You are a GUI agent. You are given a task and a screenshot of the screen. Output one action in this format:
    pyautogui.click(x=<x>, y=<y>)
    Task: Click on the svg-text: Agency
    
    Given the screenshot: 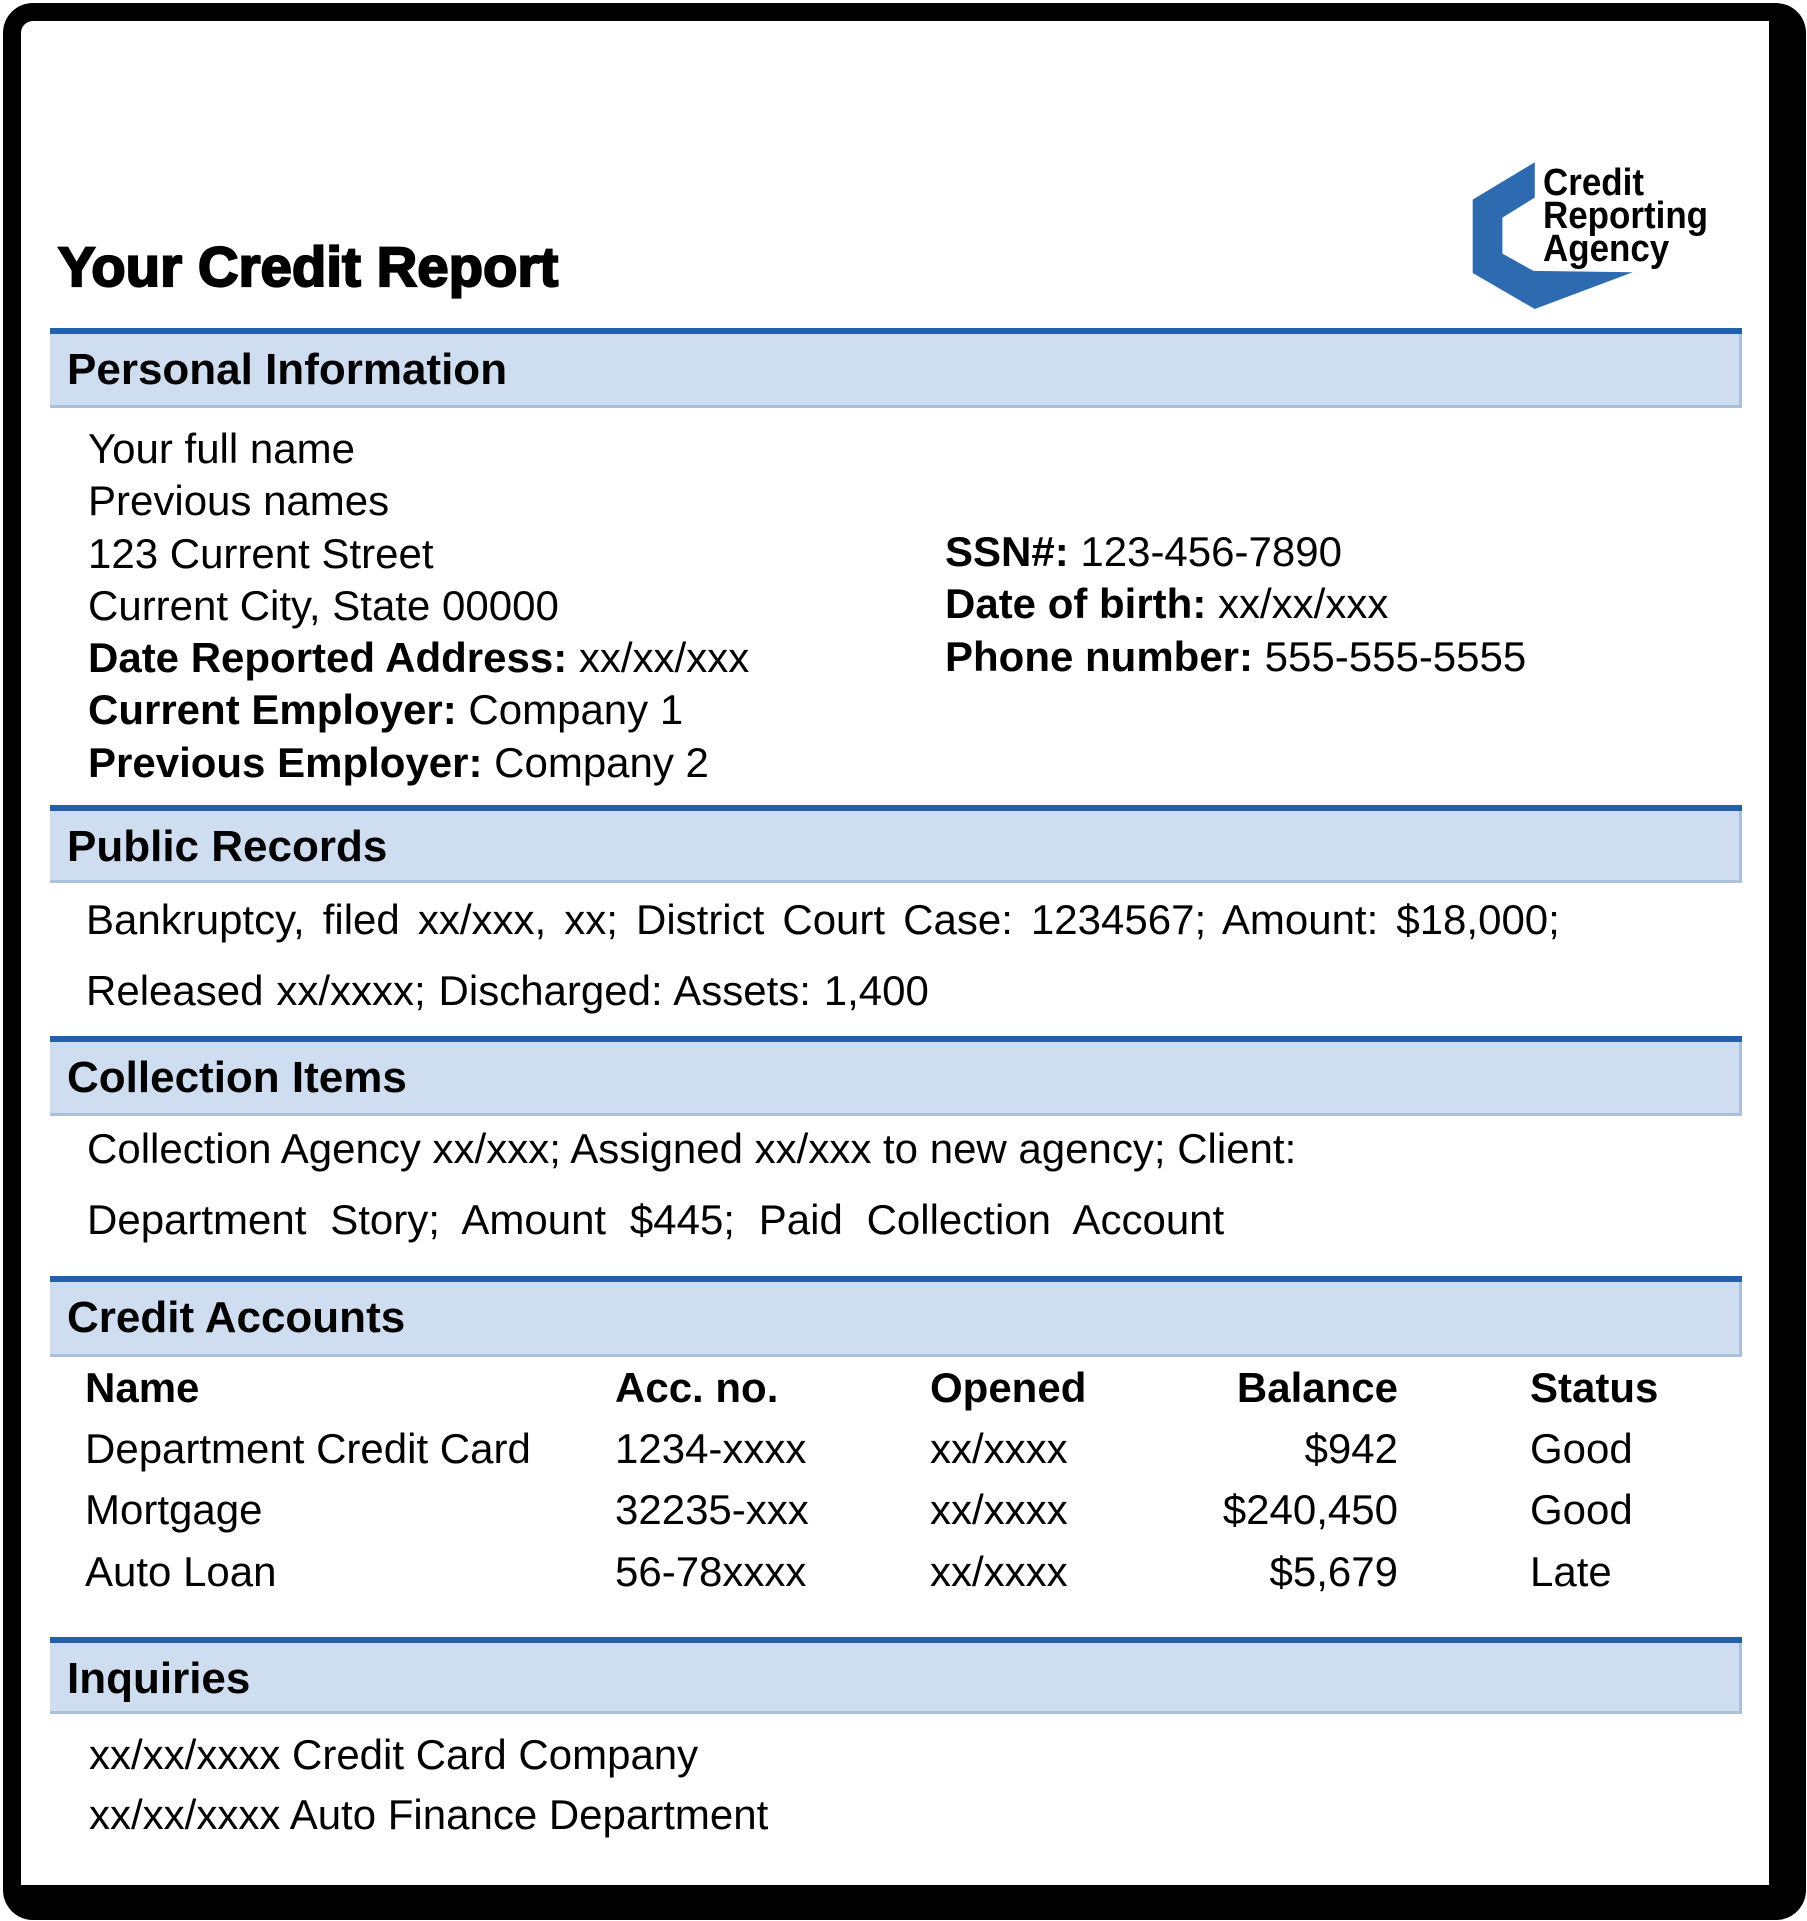 What is the action you would take?
    pyautogui.click(x=1606, y=248)
    